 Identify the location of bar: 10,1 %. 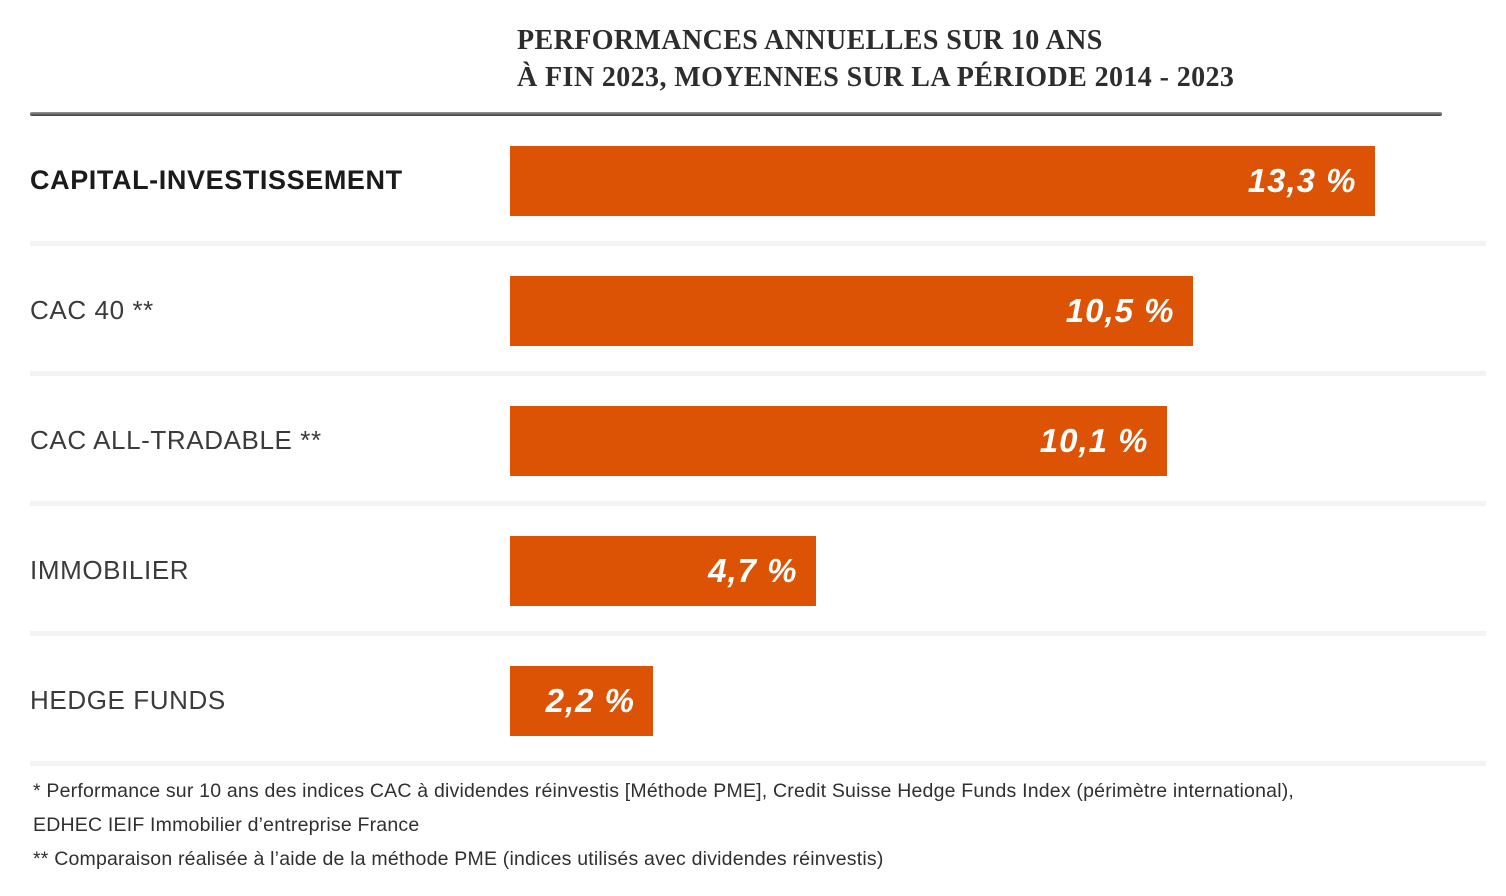
(838, 440).